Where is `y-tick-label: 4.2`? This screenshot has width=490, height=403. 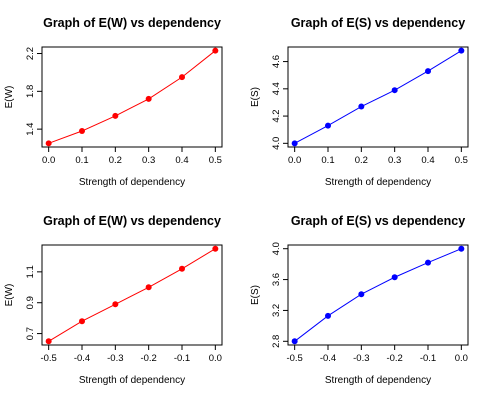 y-tick-label: 4.2 is located at coordinates (276, 115).